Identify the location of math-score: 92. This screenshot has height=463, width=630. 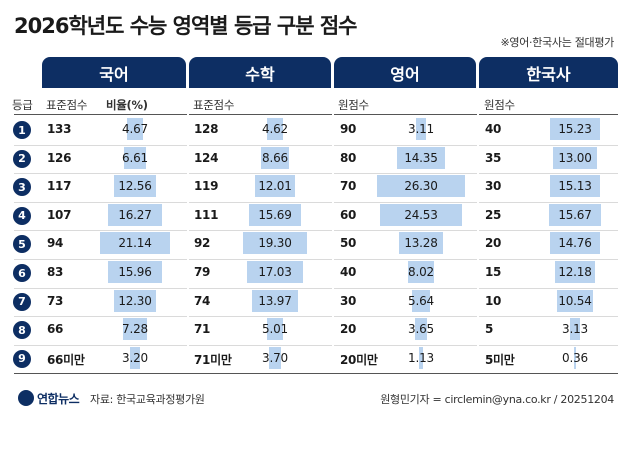
(202, 243).